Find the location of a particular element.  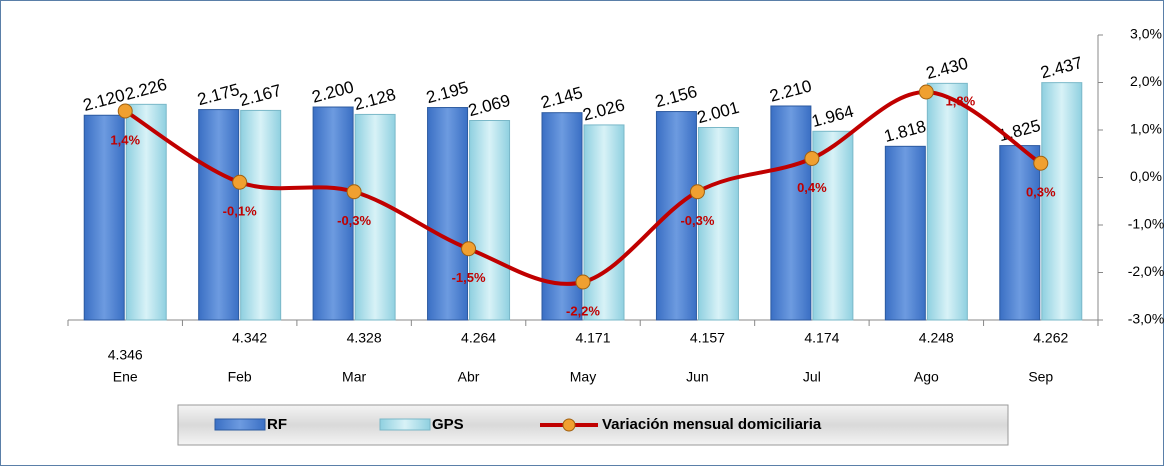

line-label: 0,4% is located at coordinates (812, 187).